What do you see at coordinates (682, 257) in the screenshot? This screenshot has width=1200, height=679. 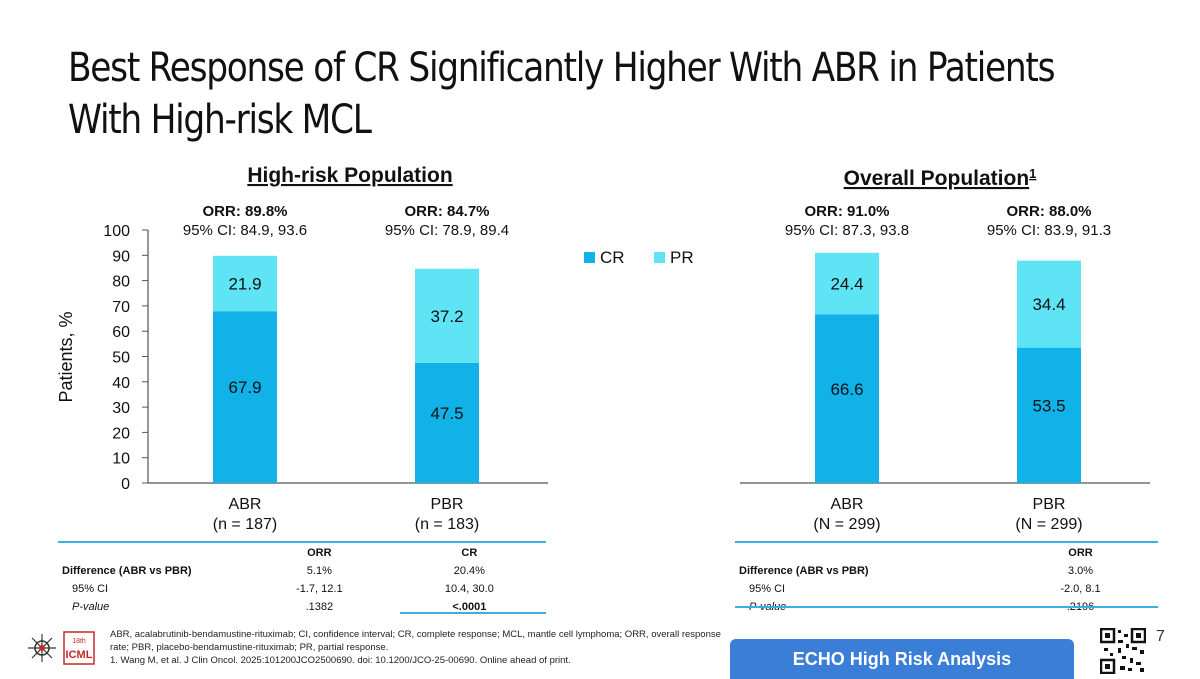 I see `legend-label-pr: PR` at bounding box center [682, 257].